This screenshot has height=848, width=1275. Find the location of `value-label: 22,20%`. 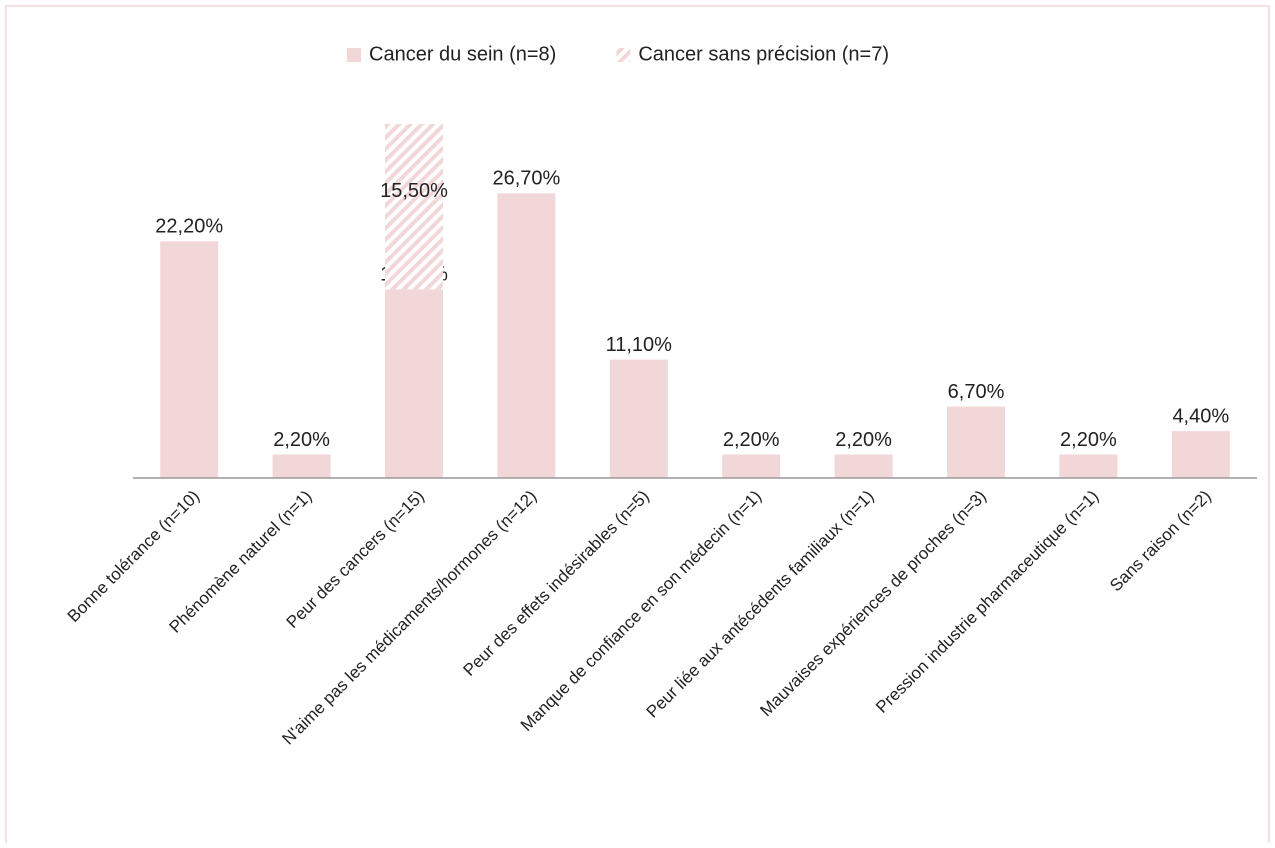

value-label: 22,20% is located at coordinates (189, 227).